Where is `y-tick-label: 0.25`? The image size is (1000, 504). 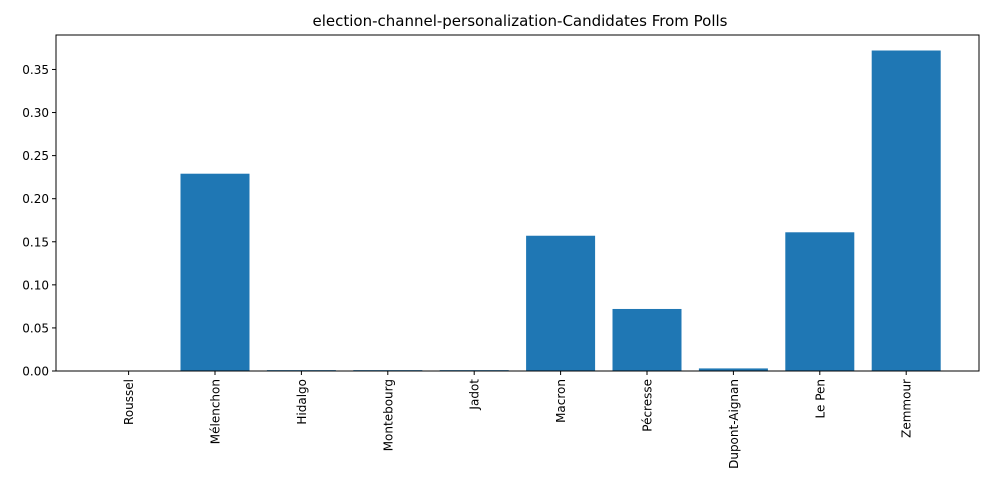
y-tick-label: 0.25 is located at coordinates (35, 156).